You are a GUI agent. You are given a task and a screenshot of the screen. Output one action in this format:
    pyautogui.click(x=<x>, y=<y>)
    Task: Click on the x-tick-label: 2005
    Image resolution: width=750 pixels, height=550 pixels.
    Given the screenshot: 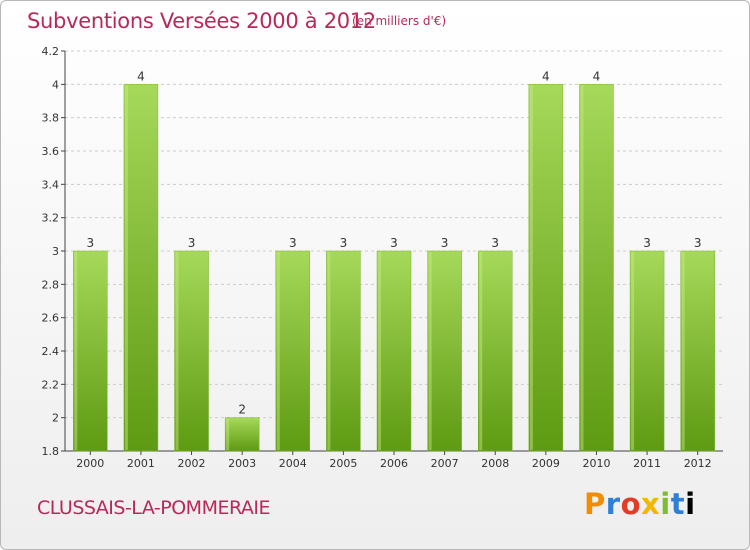 What is the action you would take?
    pyautogui.click(x=343, y=463)
    